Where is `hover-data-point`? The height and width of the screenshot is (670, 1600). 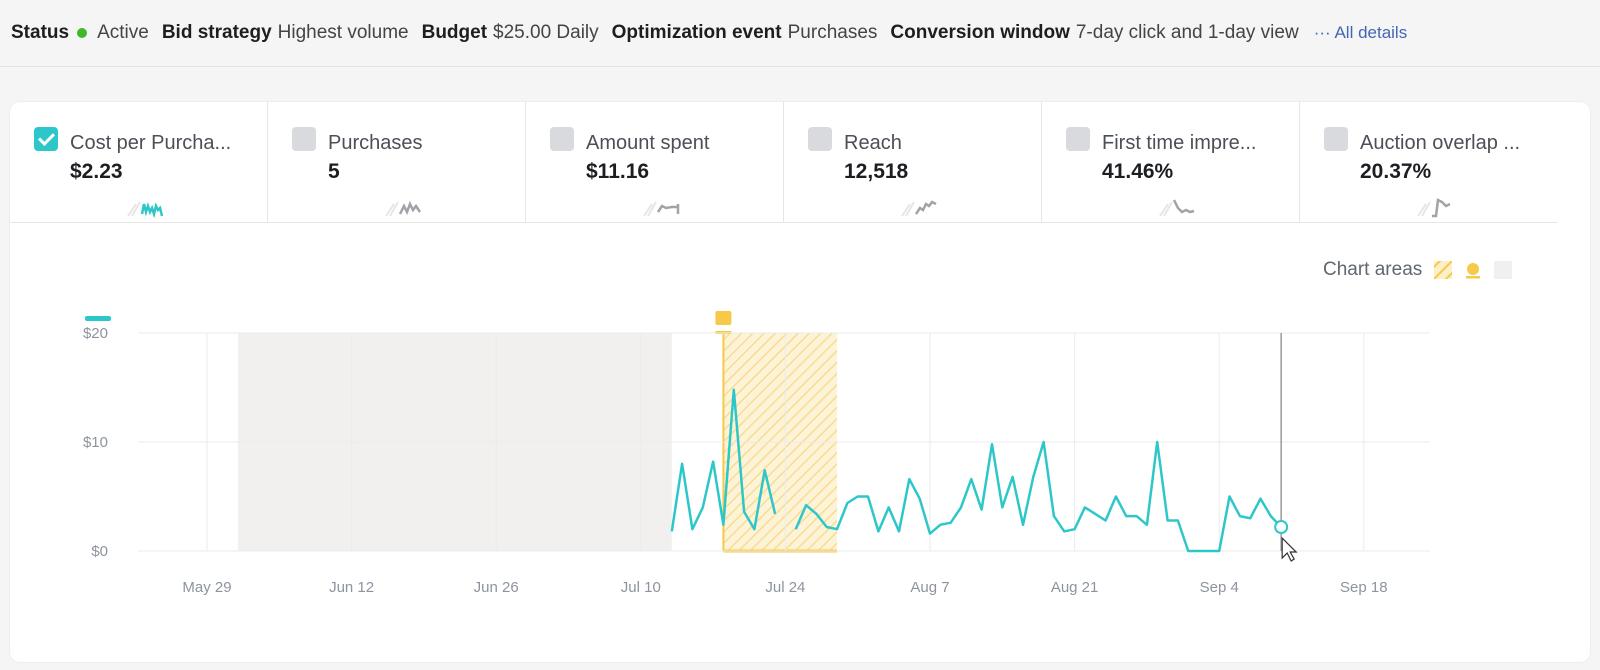 hover-data-point is located at coordinates (1281, 527).